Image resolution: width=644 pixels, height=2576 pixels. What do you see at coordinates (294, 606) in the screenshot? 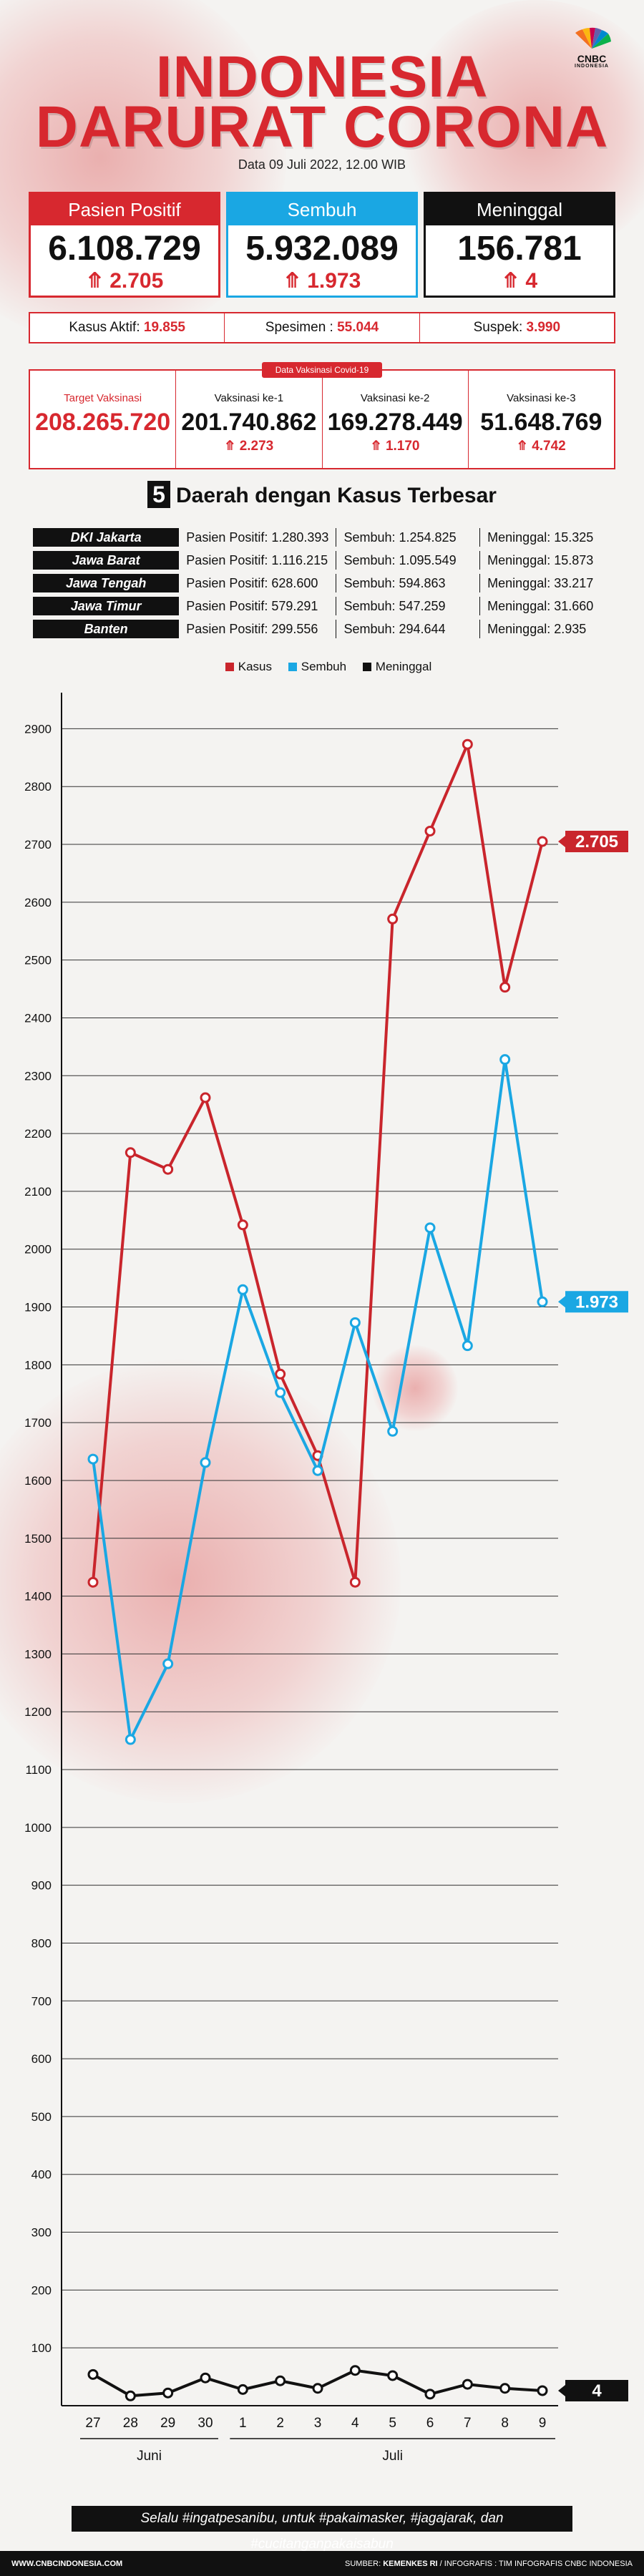
I see `region-positif-value: 579.291` at bounding box center [294, 606].